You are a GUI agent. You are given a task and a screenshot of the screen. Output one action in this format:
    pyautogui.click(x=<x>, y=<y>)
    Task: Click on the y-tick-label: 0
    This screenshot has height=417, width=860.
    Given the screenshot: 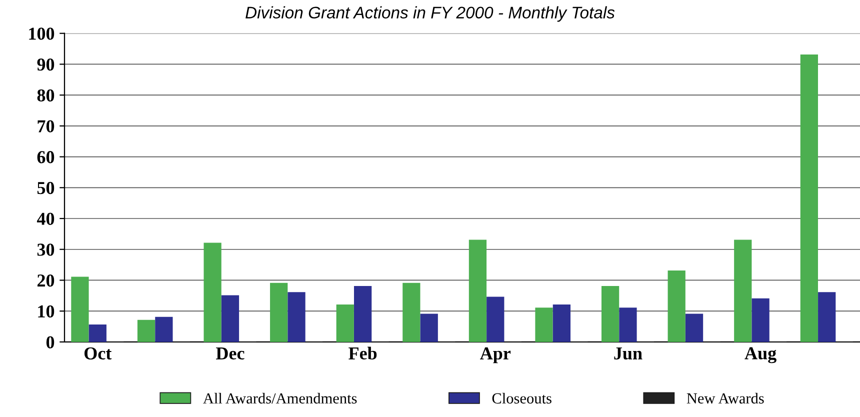 What is the action you would take?
    pyautogui.click(x=50, y=342)
    